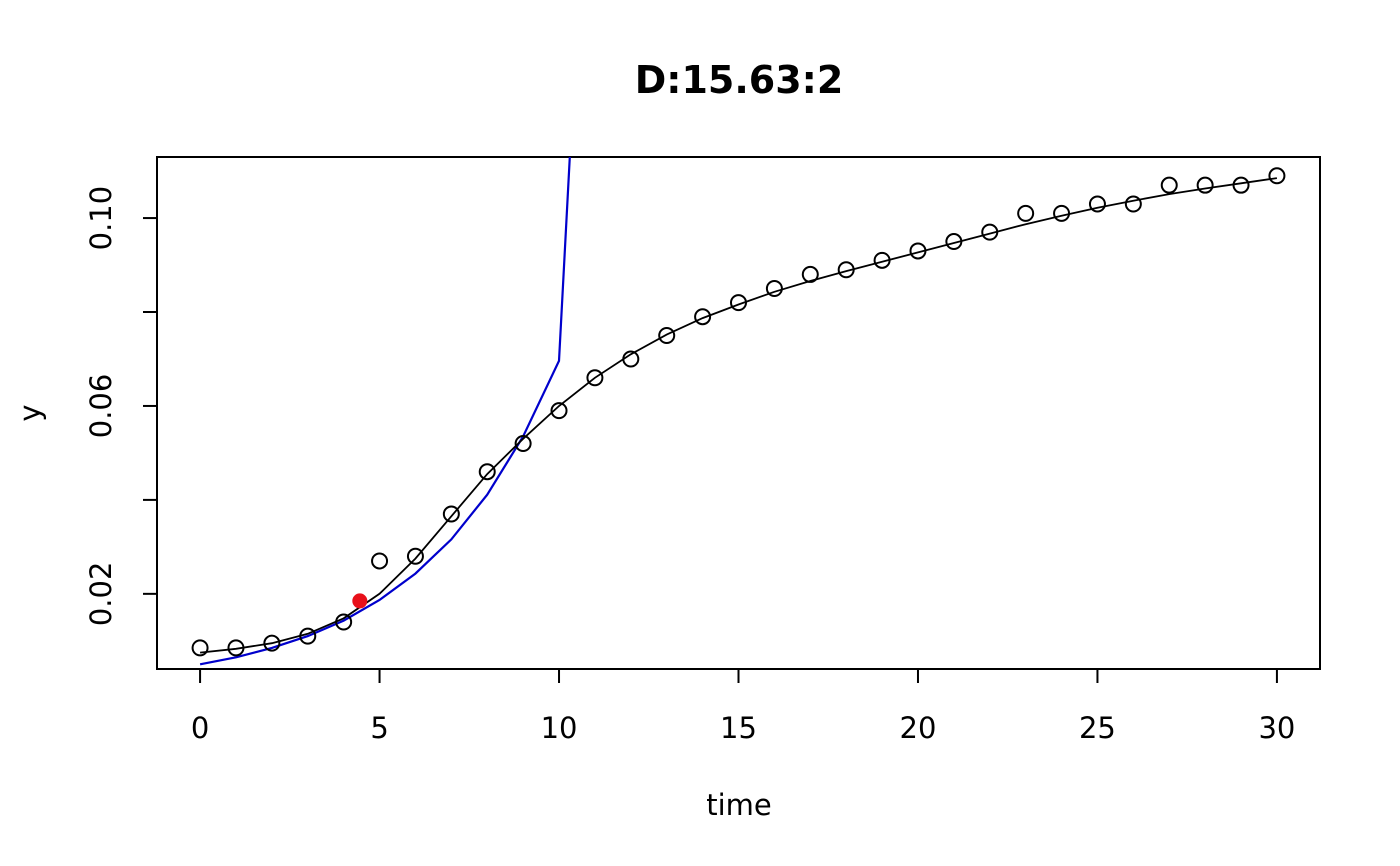 The image size is (1400, 866). What do you see at coordinates (360, 601) in the screenshot?
I see `highlight-point` at bounding box center [360, 601].